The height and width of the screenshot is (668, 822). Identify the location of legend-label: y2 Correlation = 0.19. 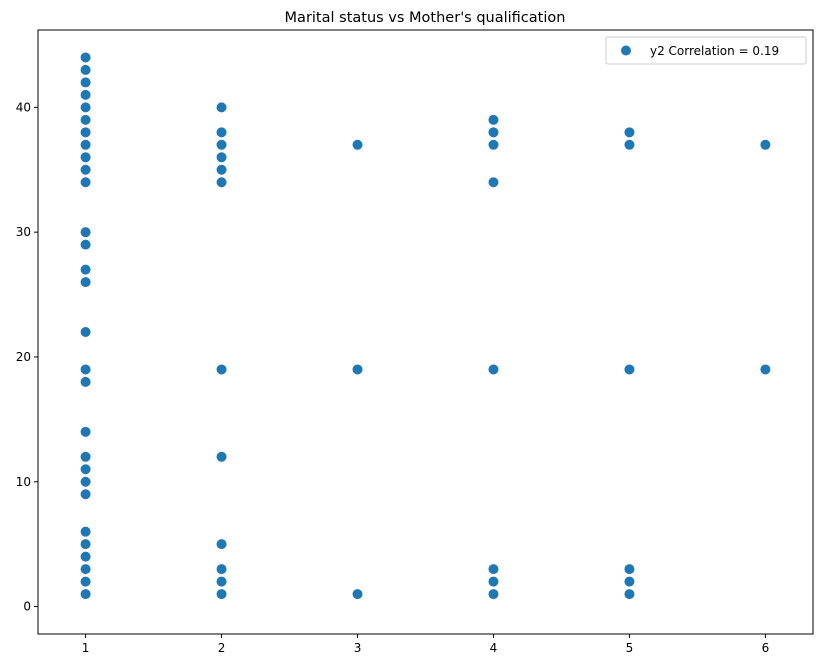
(714, 51).